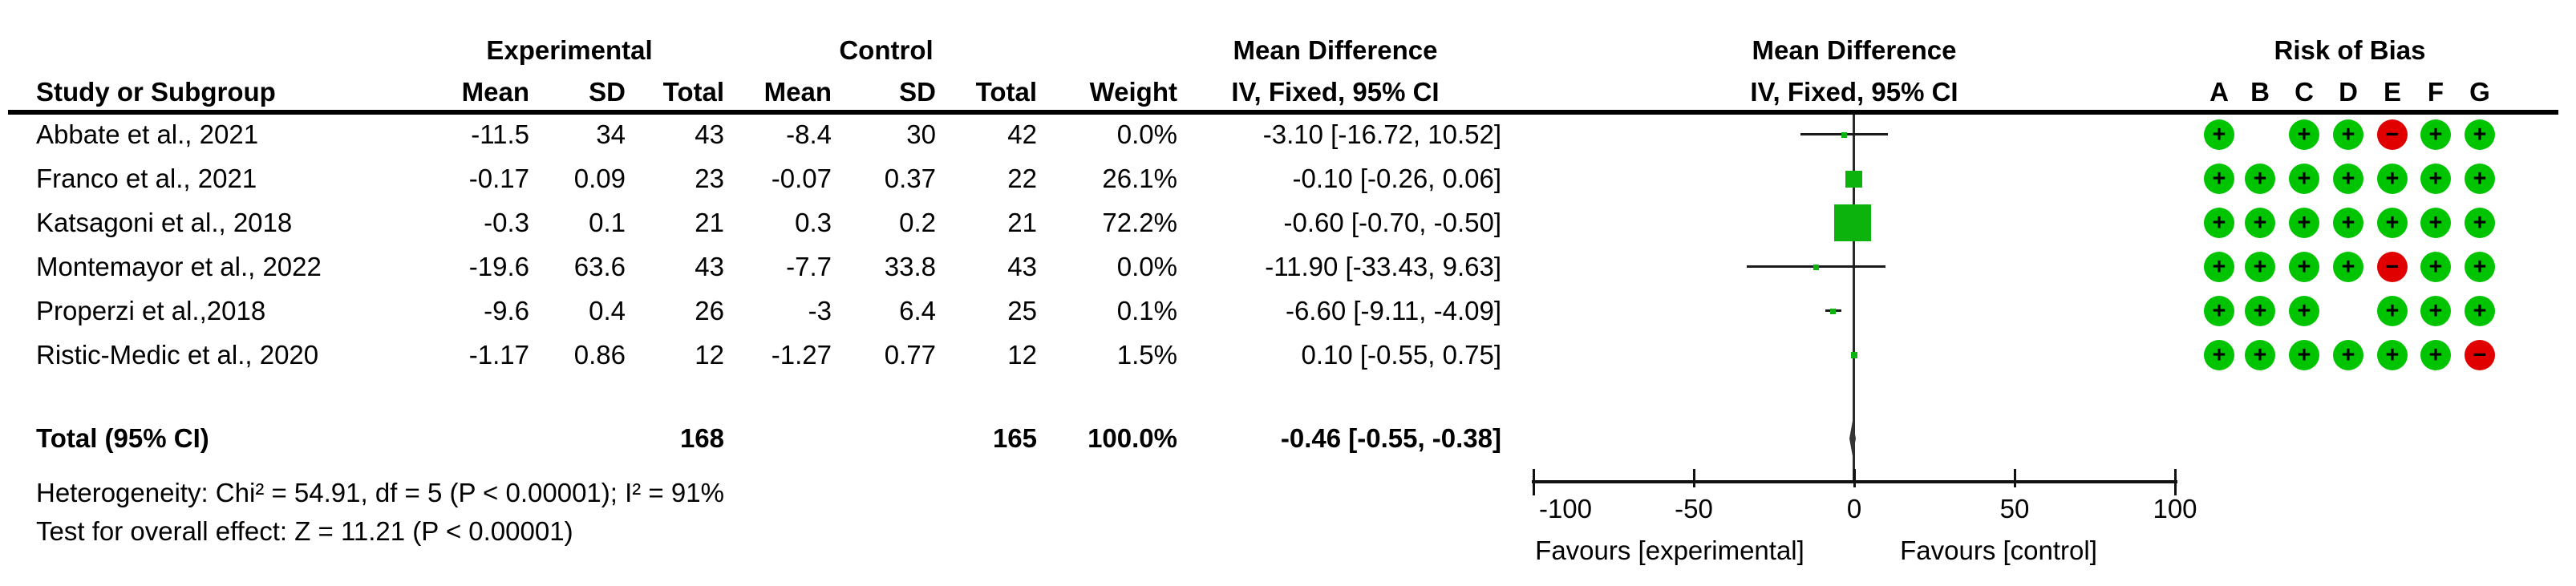  I want to click on cell-total-experimental: 26, so click(709, 310).